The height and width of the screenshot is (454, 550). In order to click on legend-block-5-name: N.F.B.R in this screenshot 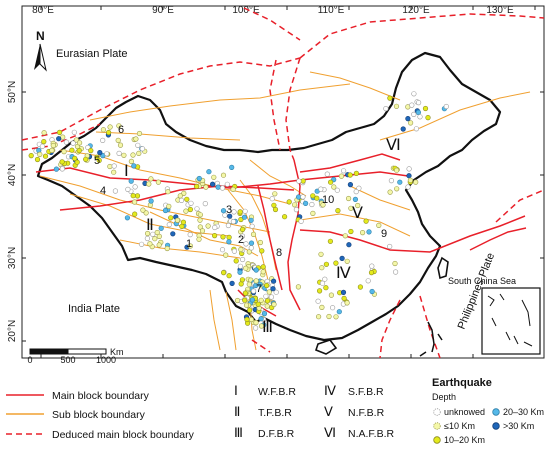, I will do `click(366, 413)`.